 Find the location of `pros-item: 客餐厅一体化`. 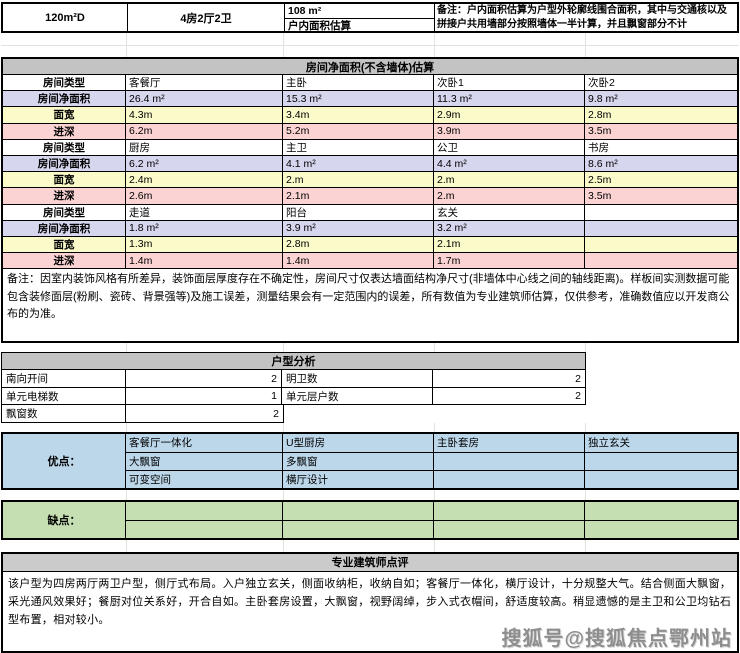

pros-item: 客餐厅一体化 is located at coordinates (203, 442).